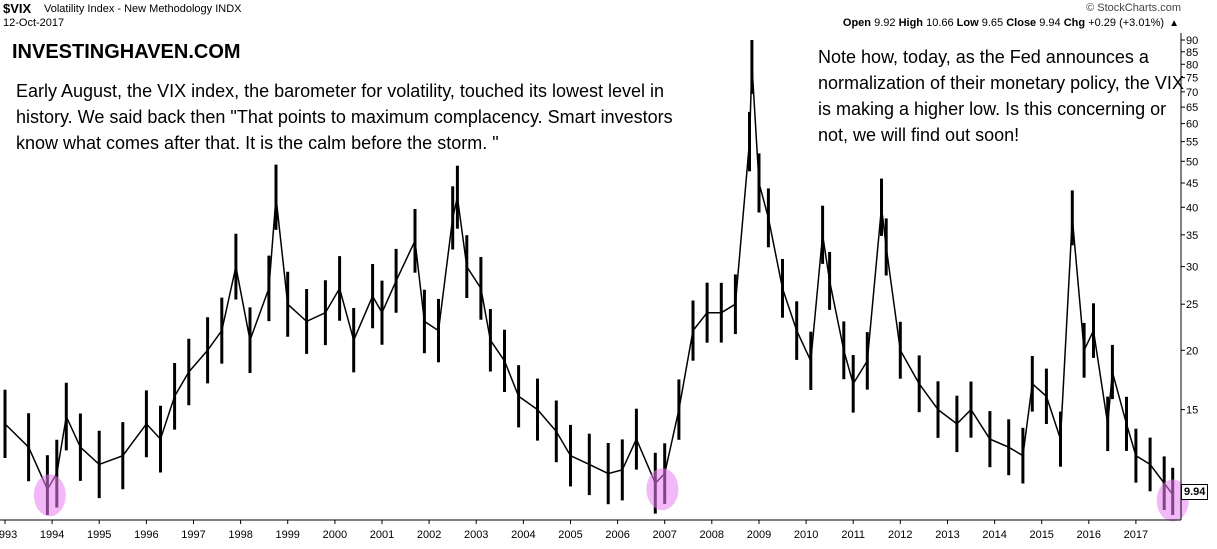 Image resolution: width=1217 pixels, height=549 pixels. What do you see at coordinates (1192, 184) in the screenshot?
I see `y-tick-label: 45` at bounding box center [1192, 184].